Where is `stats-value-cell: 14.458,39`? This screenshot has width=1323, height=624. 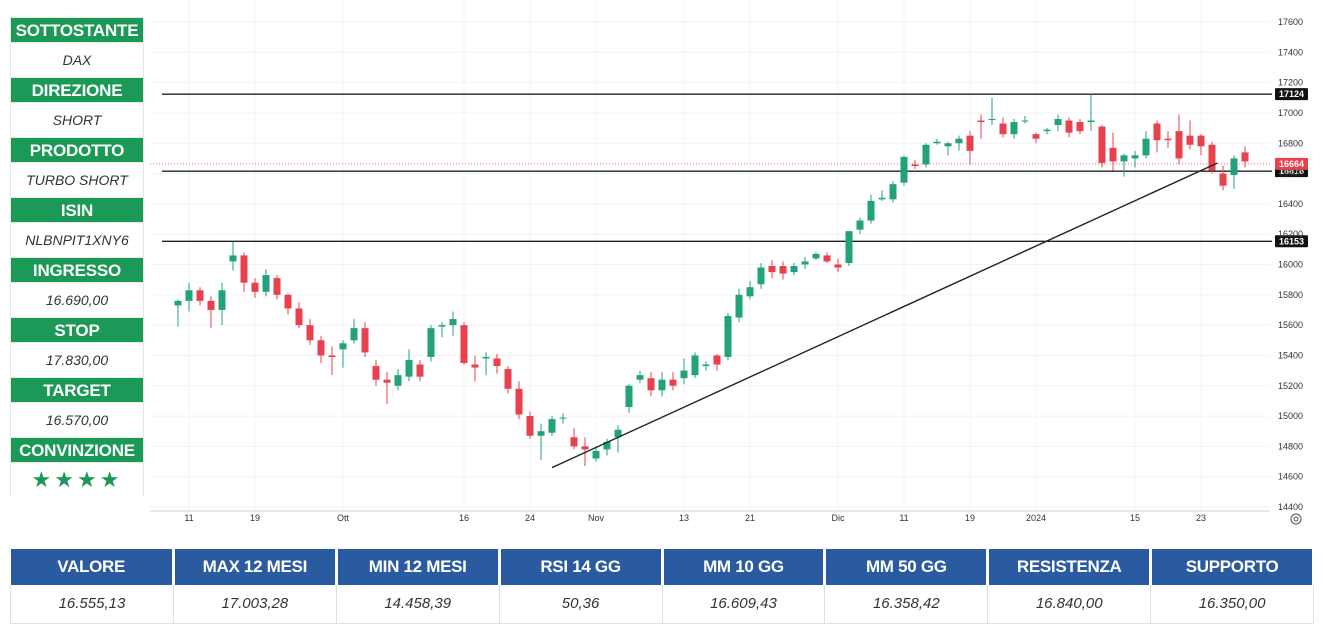
stats-value-cell: 14.458,39 is located at coordinates (418, 604).